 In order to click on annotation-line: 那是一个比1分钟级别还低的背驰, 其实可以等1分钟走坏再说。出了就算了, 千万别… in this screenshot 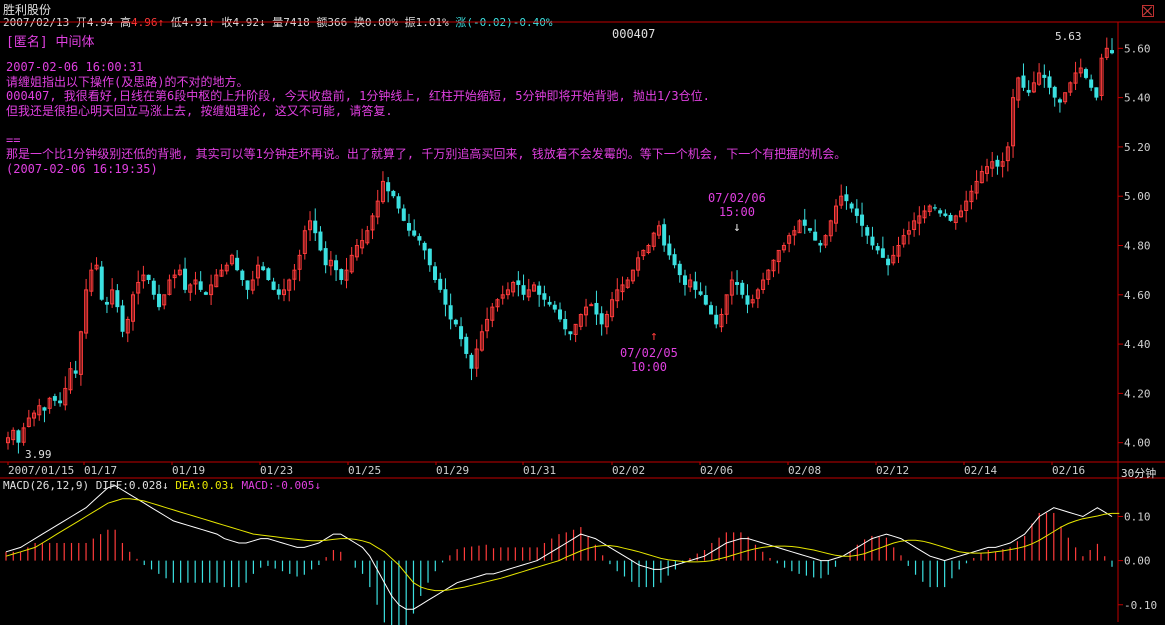, I will do `click(426, 154)`.